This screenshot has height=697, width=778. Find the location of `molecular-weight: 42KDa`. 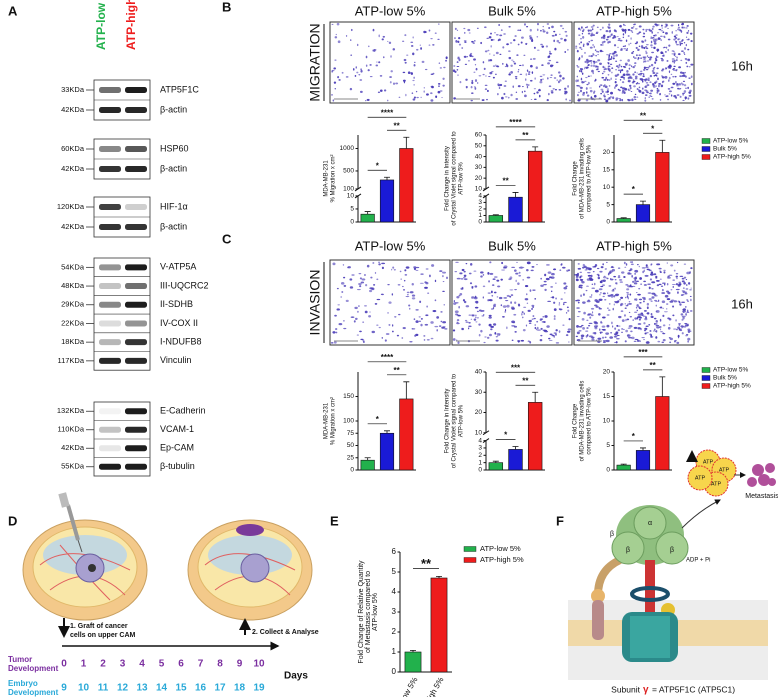

molecular-weight: 42KDa is located at coordinates (73, 109).